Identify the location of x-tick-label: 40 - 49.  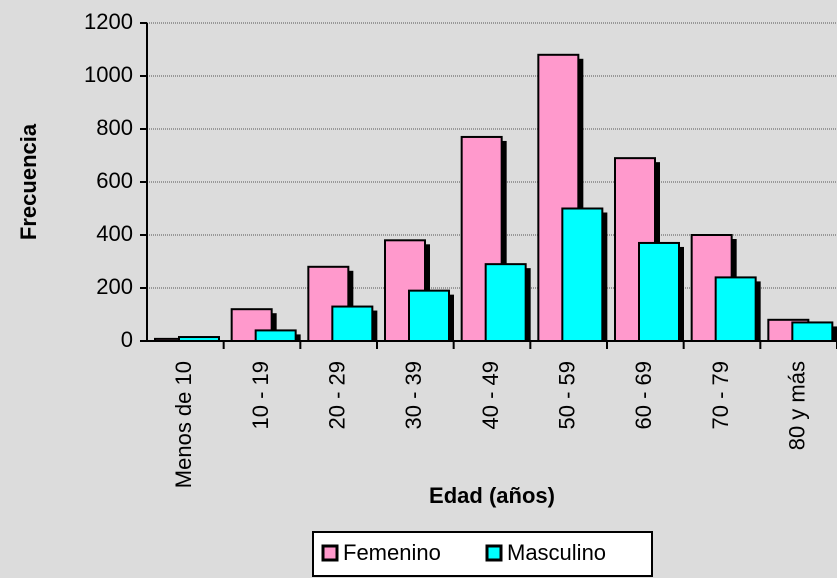
(490, 395).